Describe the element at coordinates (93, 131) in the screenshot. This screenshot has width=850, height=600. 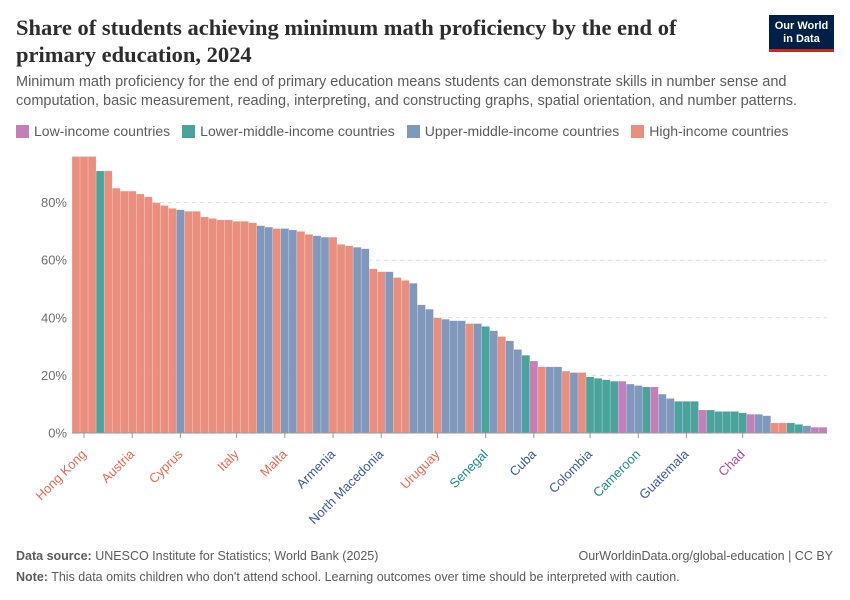
I see `legend-item-low-income: Low-income countries` at that location.